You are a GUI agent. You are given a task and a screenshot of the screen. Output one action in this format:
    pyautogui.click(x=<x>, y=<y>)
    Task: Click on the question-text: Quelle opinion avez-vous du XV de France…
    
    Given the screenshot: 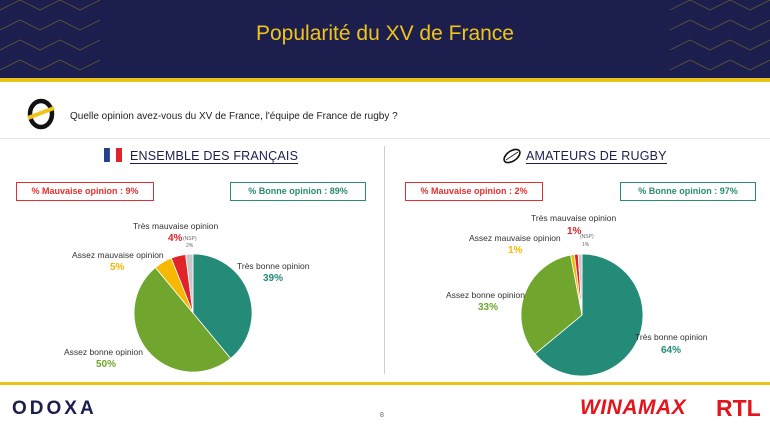 What is the action you would take?
    pyautogui.click(x=234, y=116)
    